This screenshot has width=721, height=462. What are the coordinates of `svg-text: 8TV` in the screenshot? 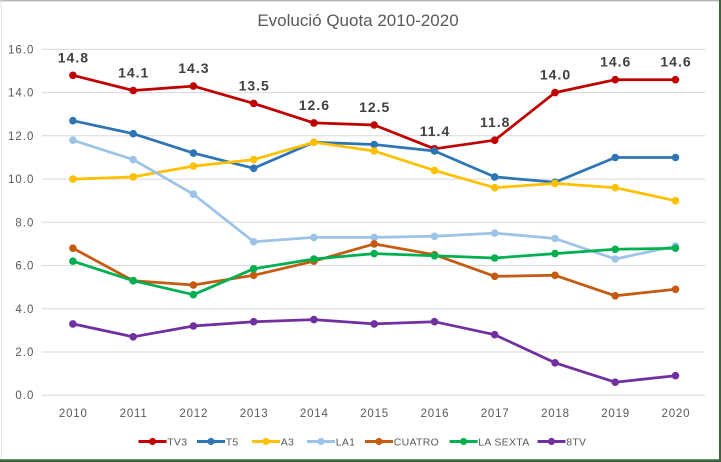 It's located at (576, 442).